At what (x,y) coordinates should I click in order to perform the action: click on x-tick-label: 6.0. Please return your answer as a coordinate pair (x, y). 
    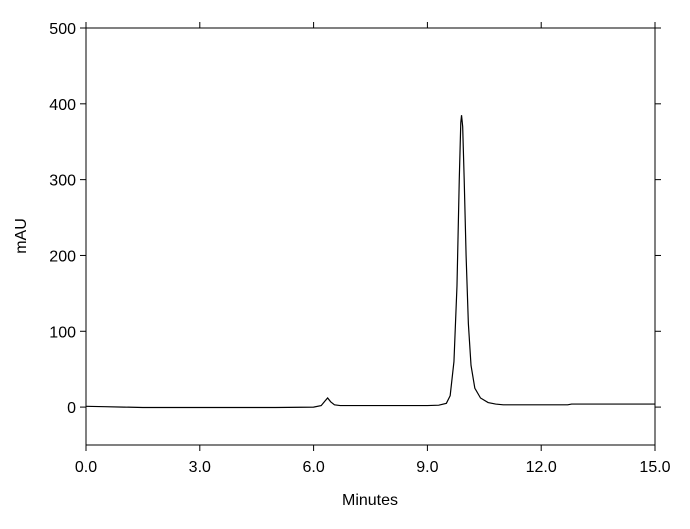
    Looking at the image, I should click on (313, 467).